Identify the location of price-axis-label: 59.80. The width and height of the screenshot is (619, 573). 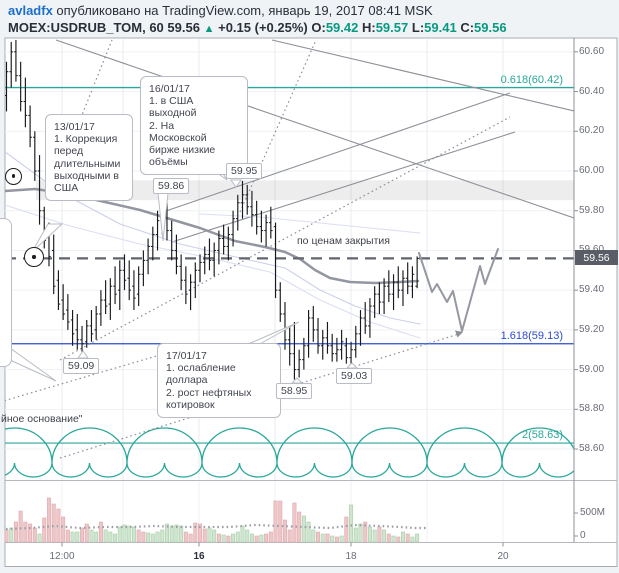
(592, 210).